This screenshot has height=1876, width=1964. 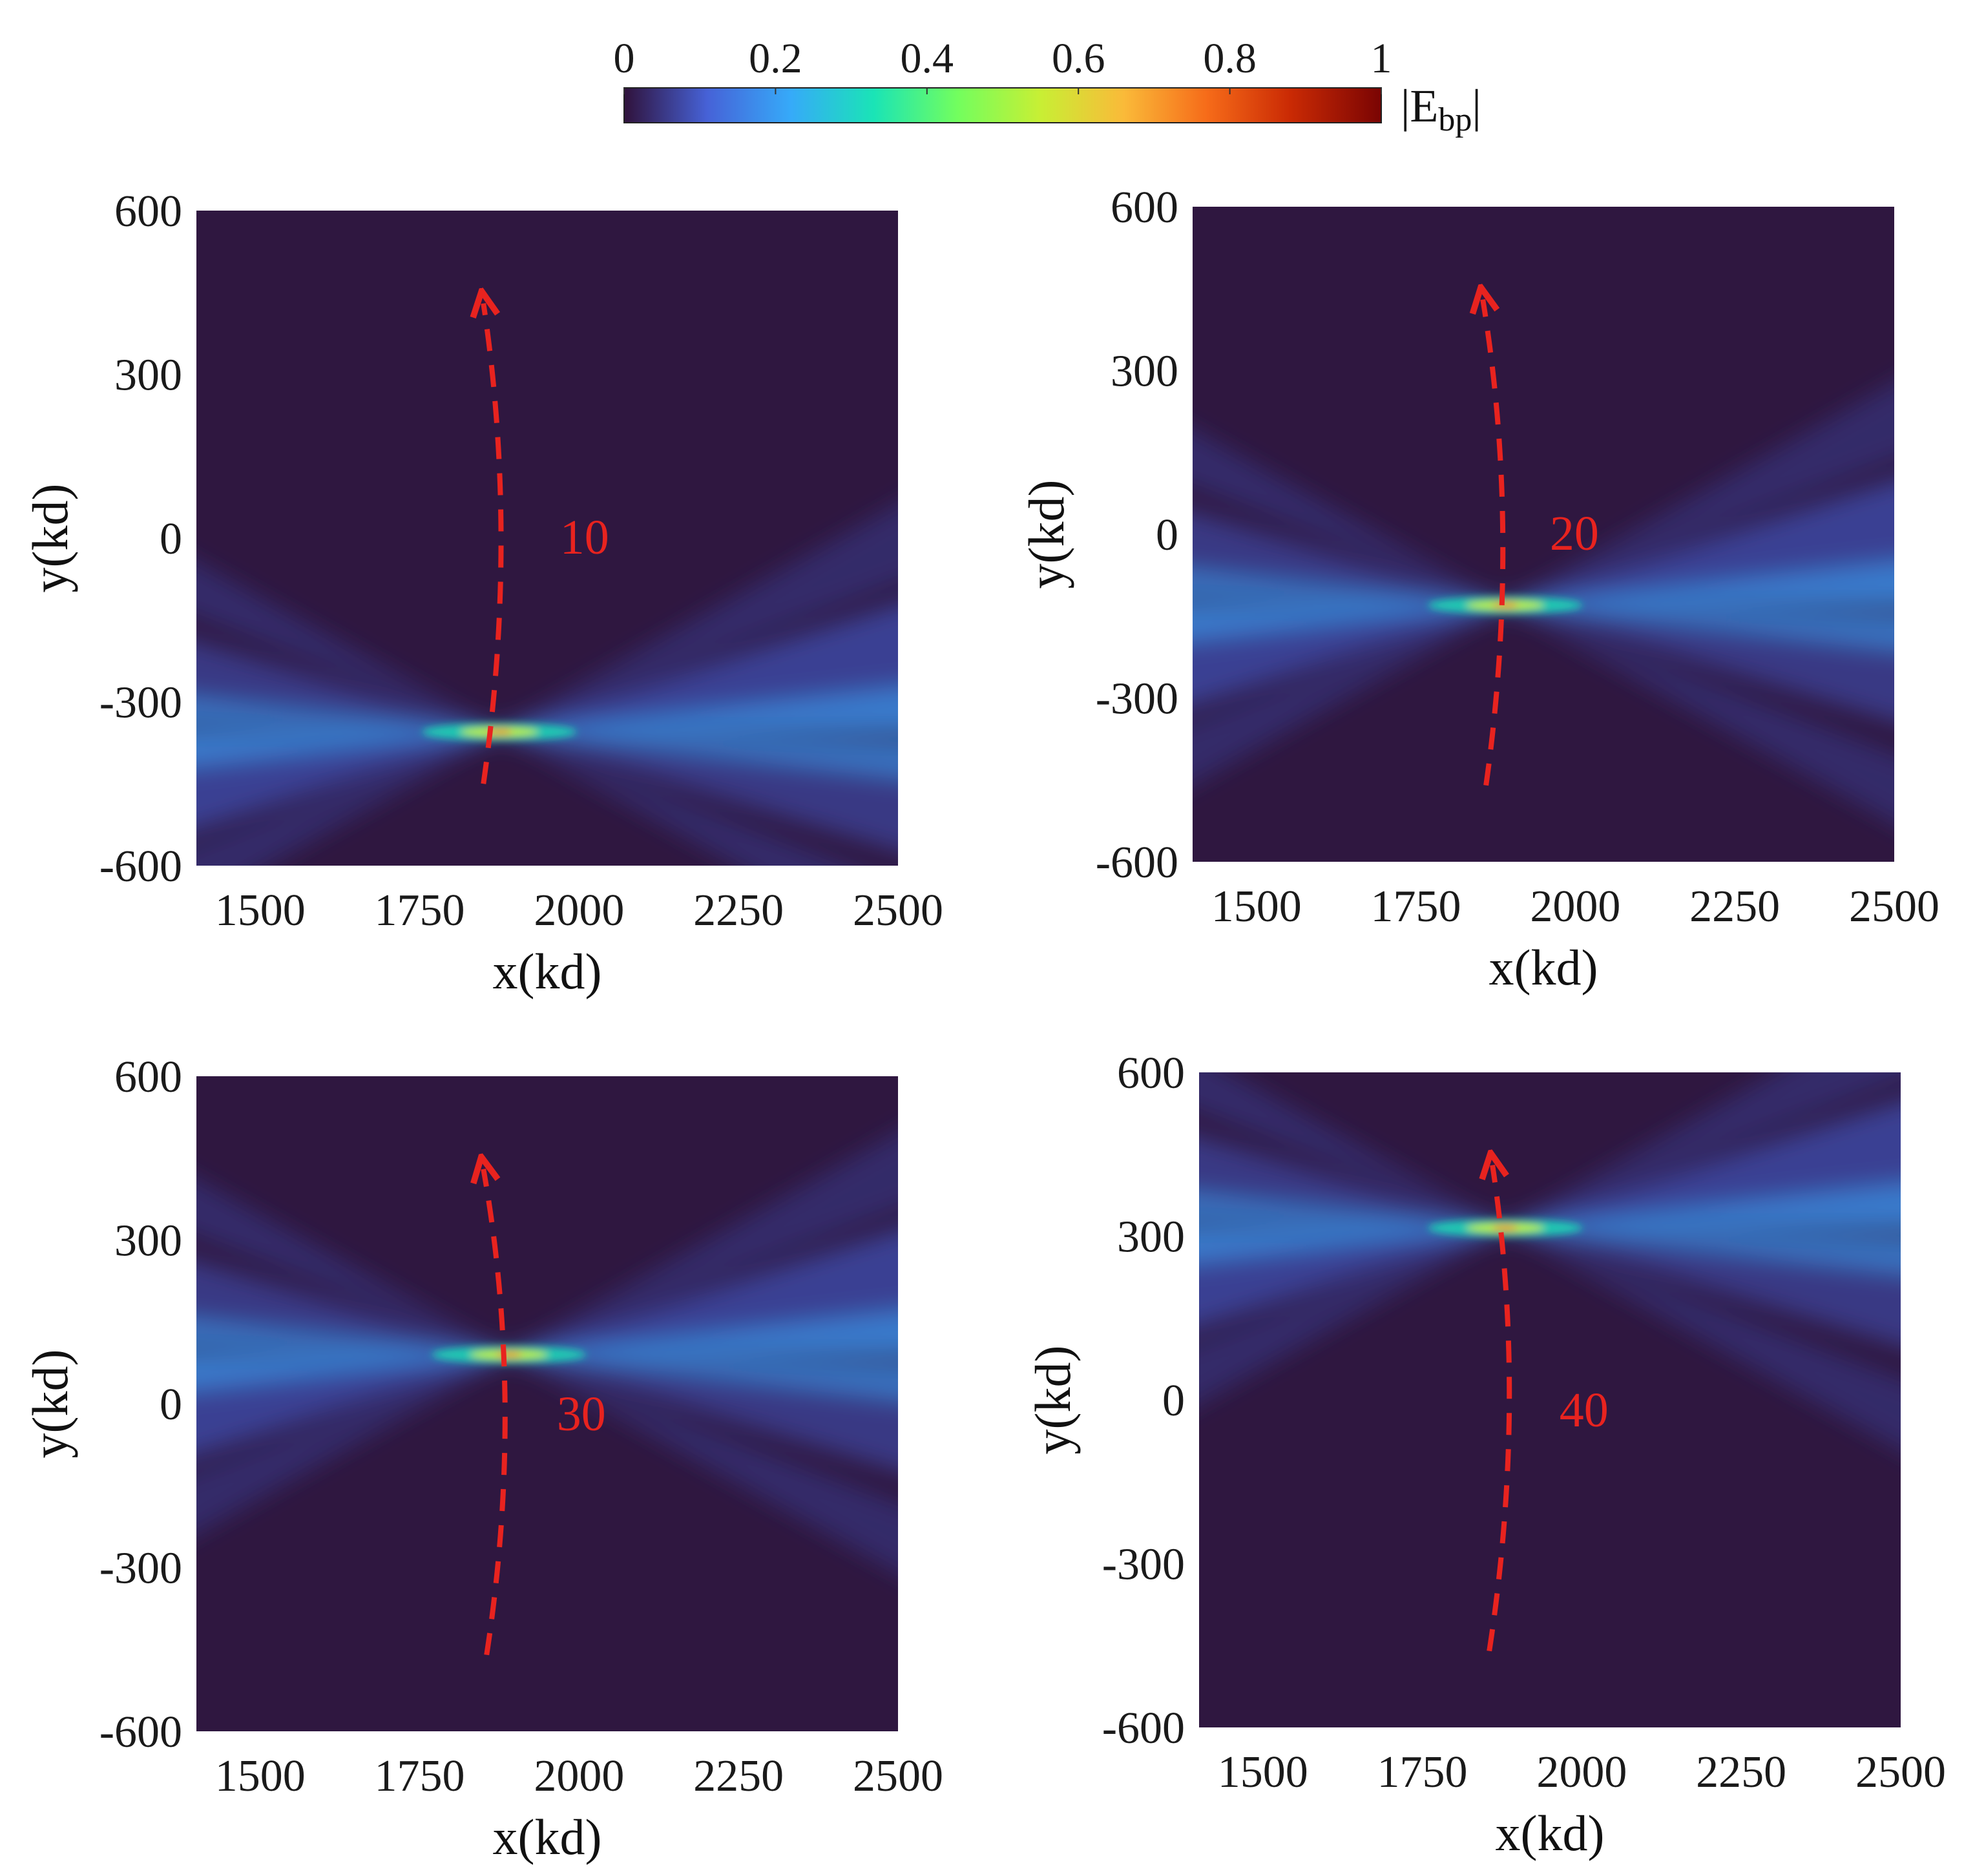 What do you see at coordinates (581, 1414) in the screenshot?
I see `panel-annotation: 30` at bounding box center [581, 1414].